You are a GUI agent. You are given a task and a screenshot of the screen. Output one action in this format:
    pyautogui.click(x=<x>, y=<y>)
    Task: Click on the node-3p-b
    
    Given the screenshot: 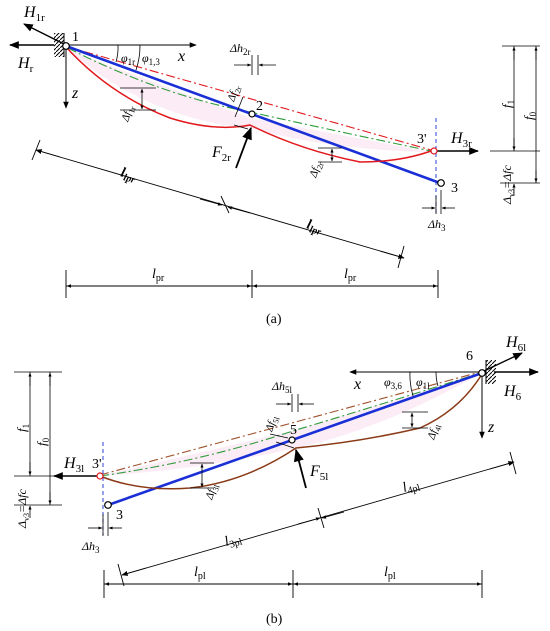 What is the action you would take?
    pyautogui.click(x=100, y=476)
    